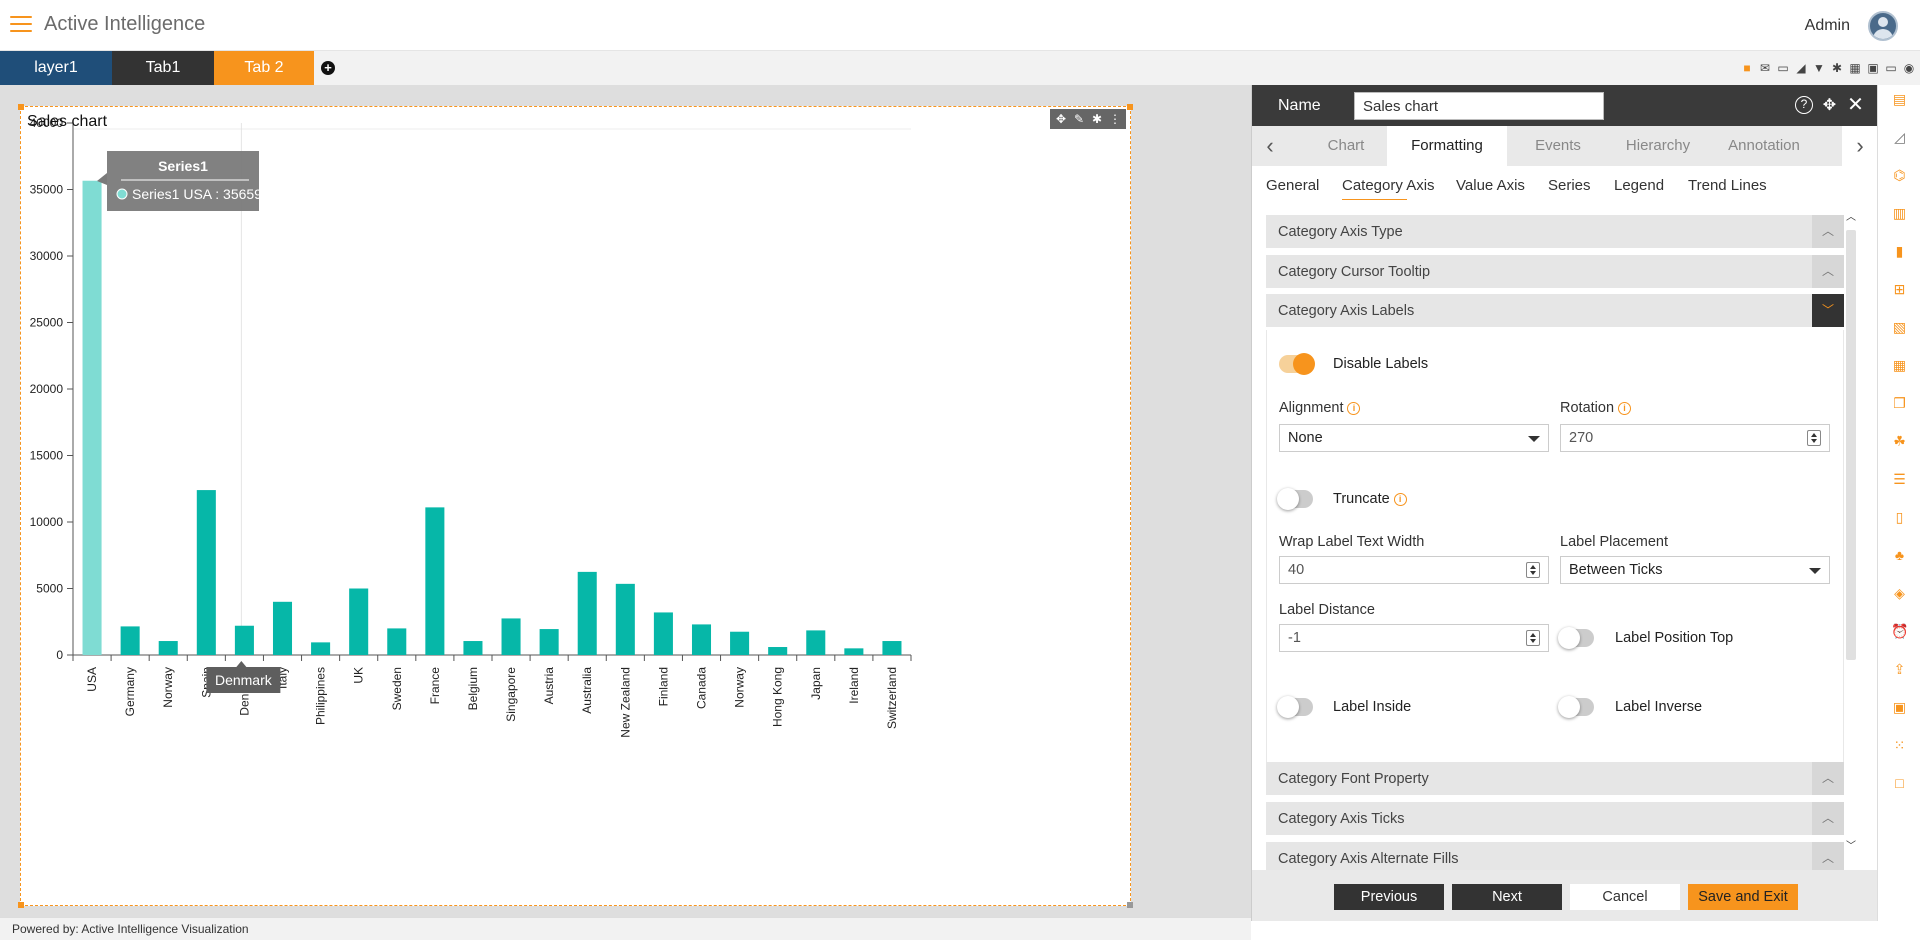 This screenshot has height=940, width=1920. I want to click on scrollbar-thumb, so click(1851, 445).